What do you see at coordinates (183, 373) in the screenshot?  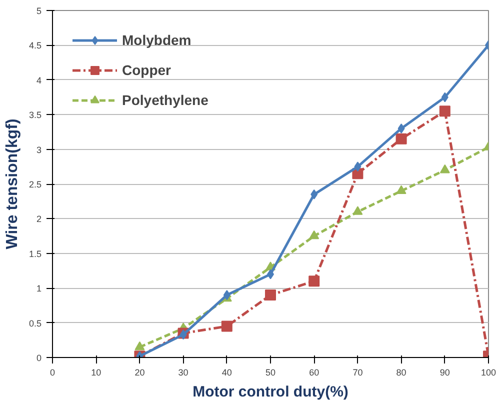 I see `x-tick-label: 30` at bounding box center [183, 373].